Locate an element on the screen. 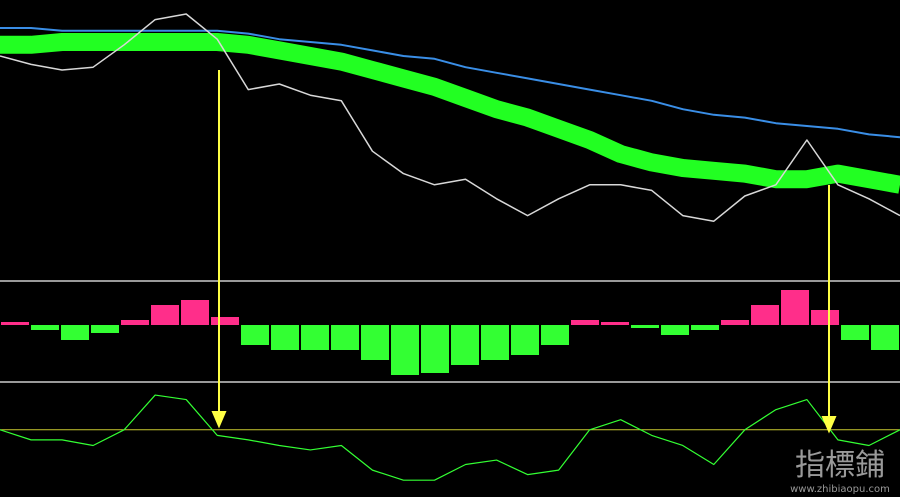 The width and height of the screenshot is (900, 497). watermark-title: 指標鋪 is located at coordinates (840, 465).